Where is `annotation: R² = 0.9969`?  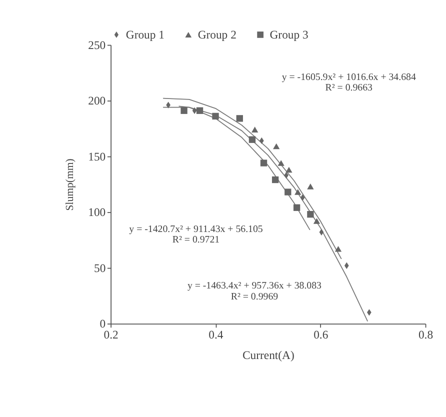
annotation: R² = 0.9969 is located at coordinates (254, 296).